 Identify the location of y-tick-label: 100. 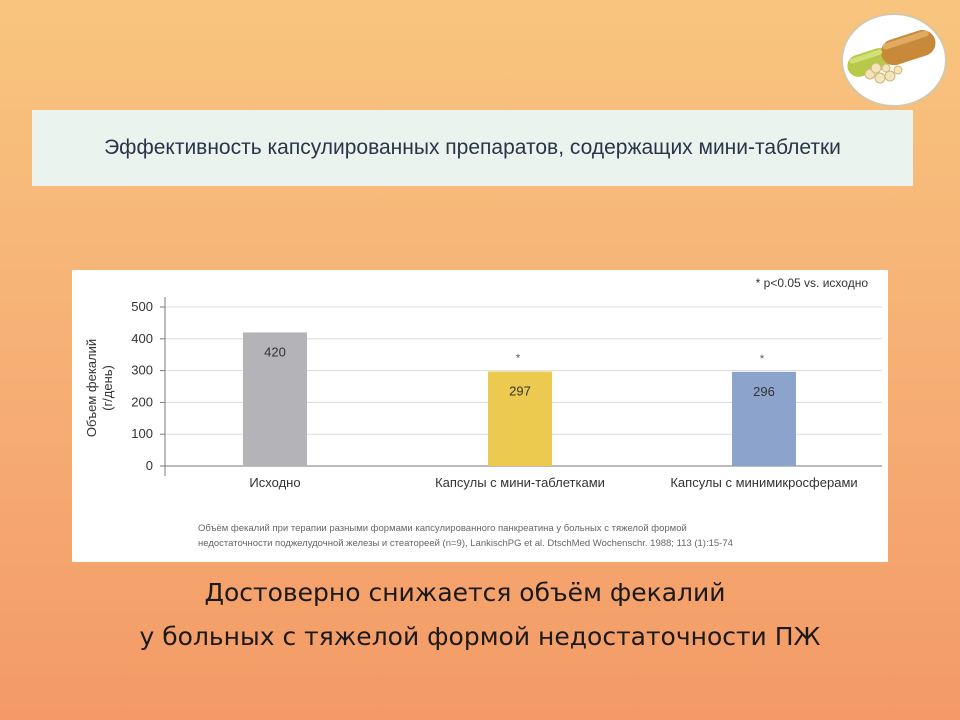
(142, 433).